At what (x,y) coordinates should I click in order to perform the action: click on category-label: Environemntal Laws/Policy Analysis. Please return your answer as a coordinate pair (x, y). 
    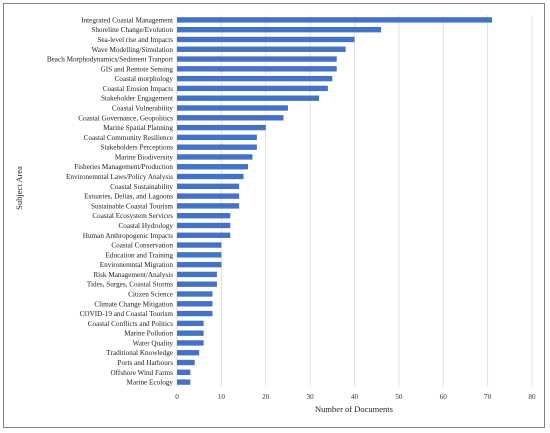
    Looking at the image, I should click on (119, 177).